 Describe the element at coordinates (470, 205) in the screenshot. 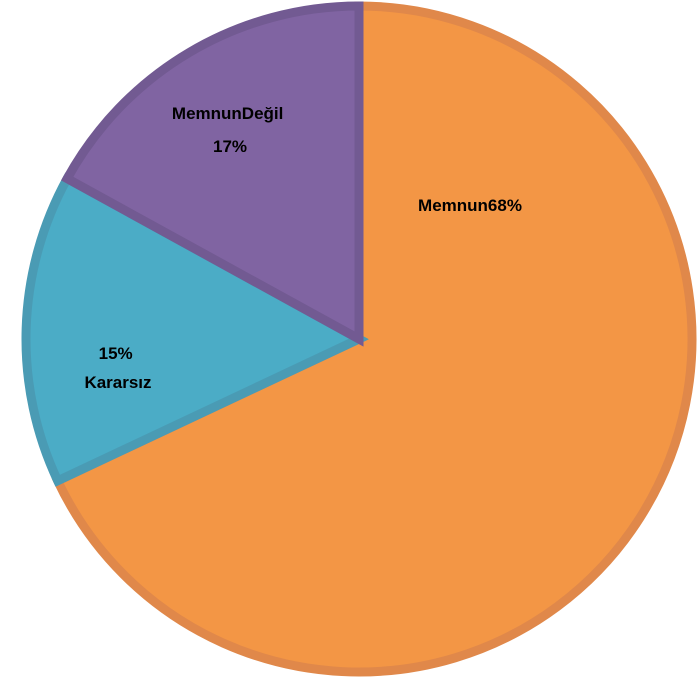

I see `slice-label-memnun: Memnun68%` at that location.